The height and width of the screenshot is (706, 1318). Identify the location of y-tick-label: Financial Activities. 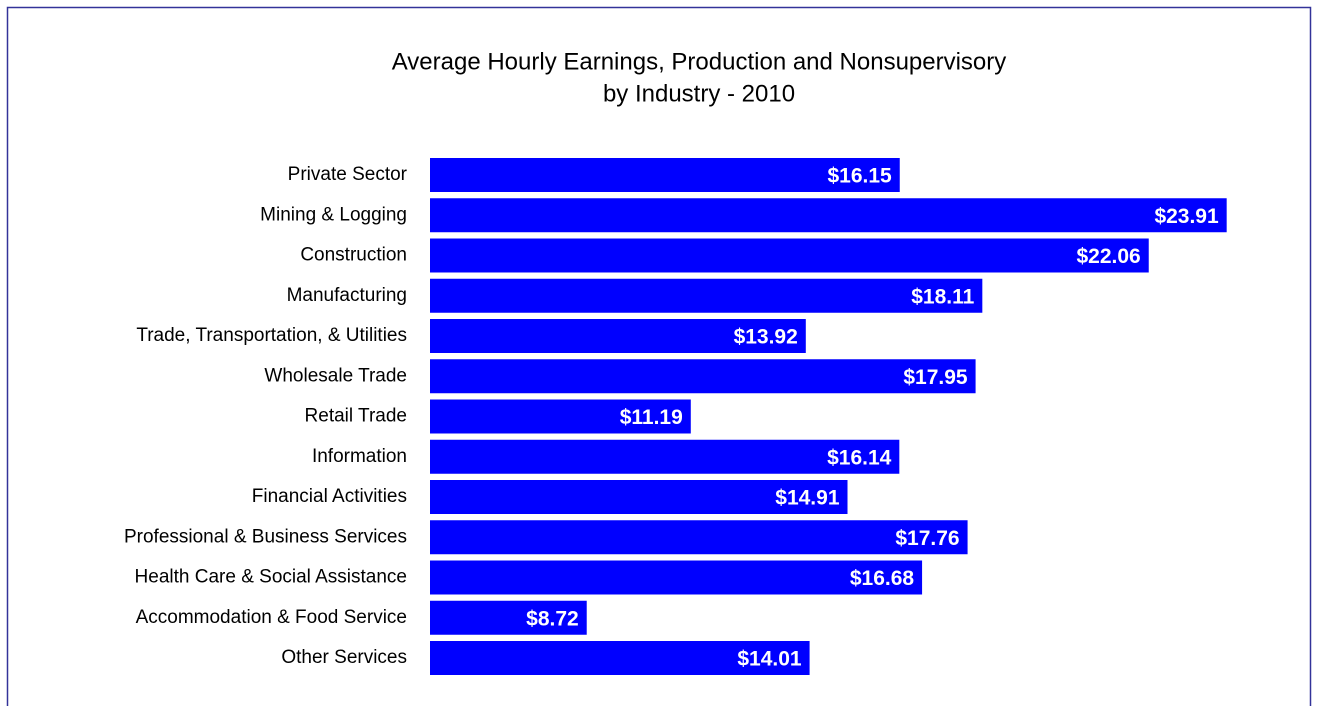
(329, 496).